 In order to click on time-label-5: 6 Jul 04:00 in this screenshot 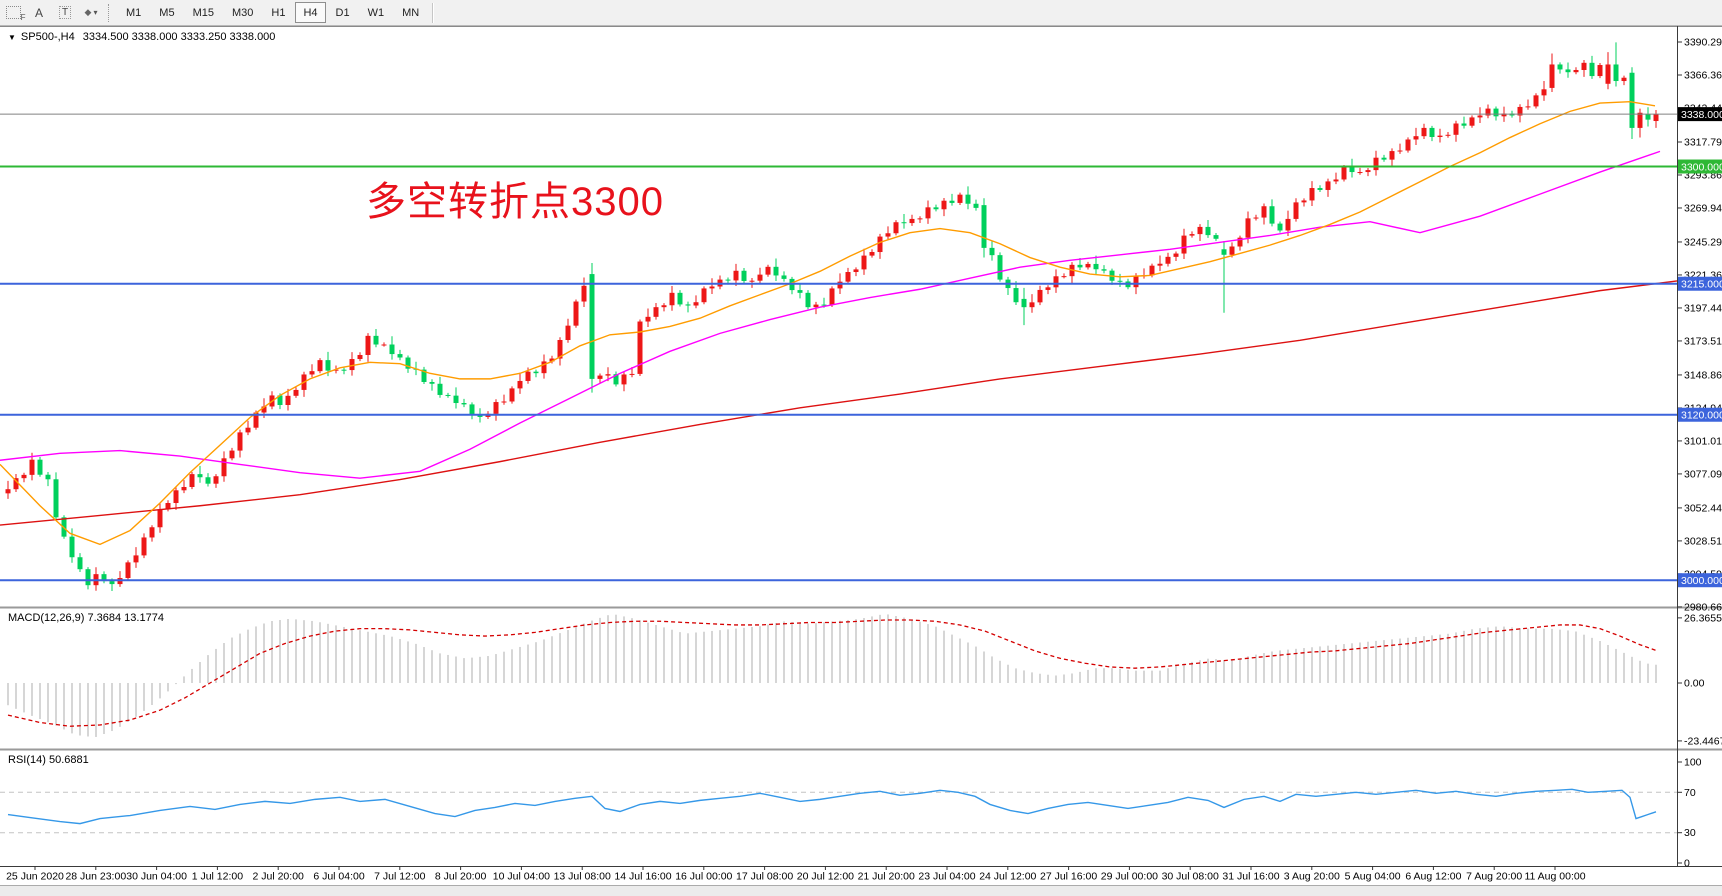, I will do `click(339, 877)`.